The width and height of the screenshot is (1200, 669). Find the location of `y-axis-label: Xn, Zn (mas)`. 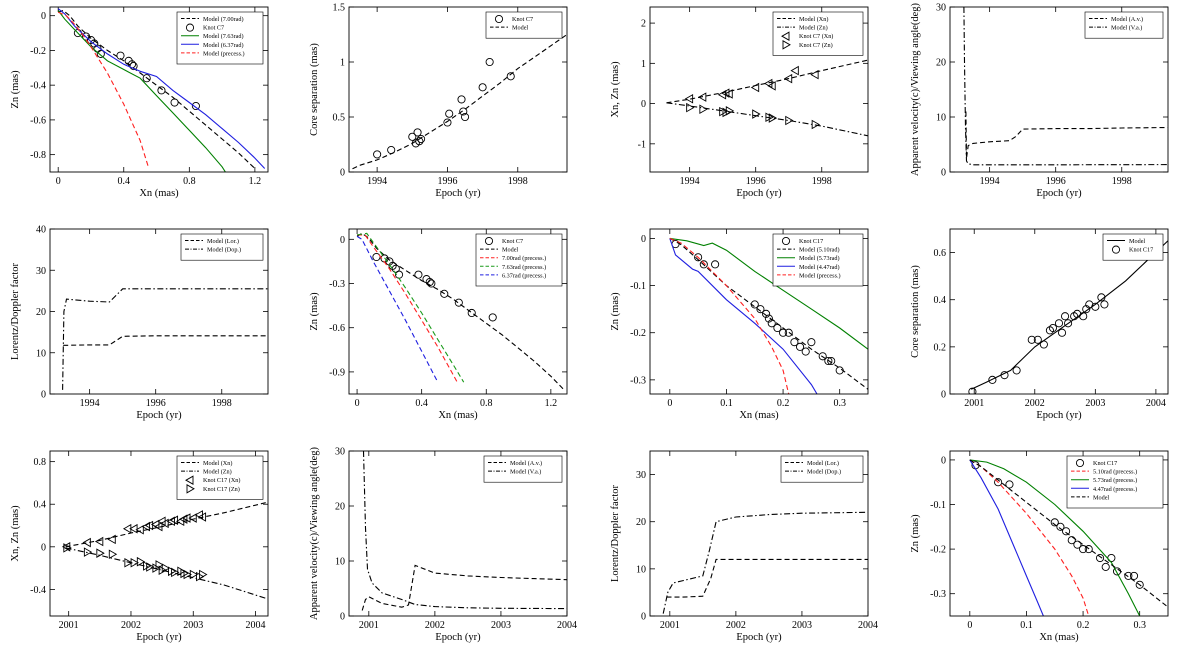

y-axis-label: Xn, Zn (mas) is located at coordinates (615, 89).